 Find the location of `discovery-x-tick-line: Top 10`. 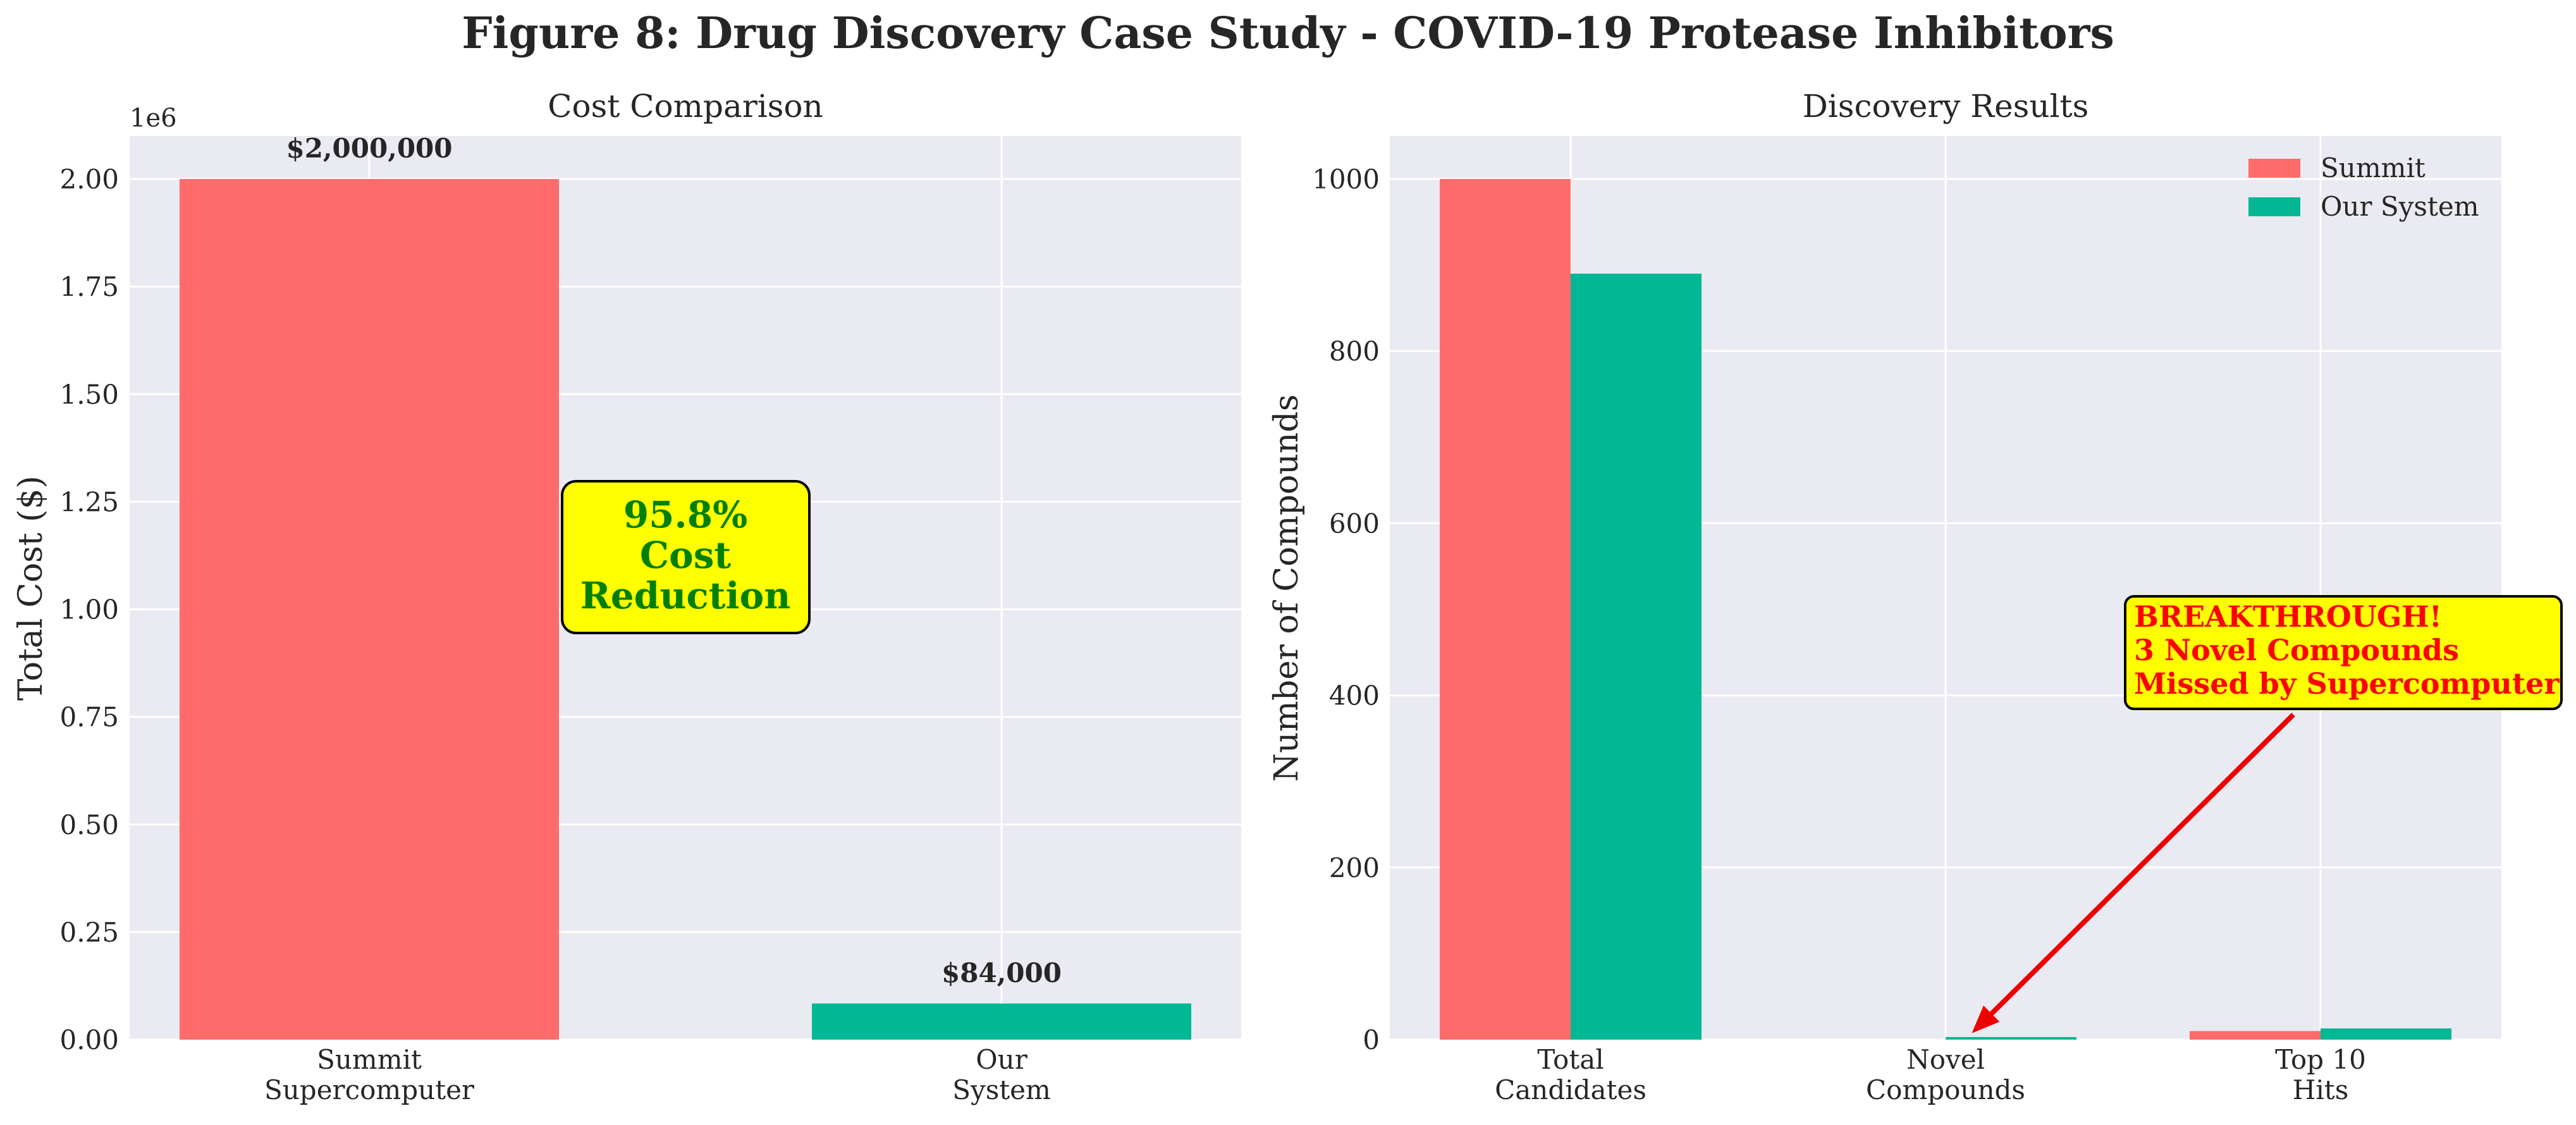

discovery-x-tick-line: Top 10 is located at coordinates (2320, 1059).